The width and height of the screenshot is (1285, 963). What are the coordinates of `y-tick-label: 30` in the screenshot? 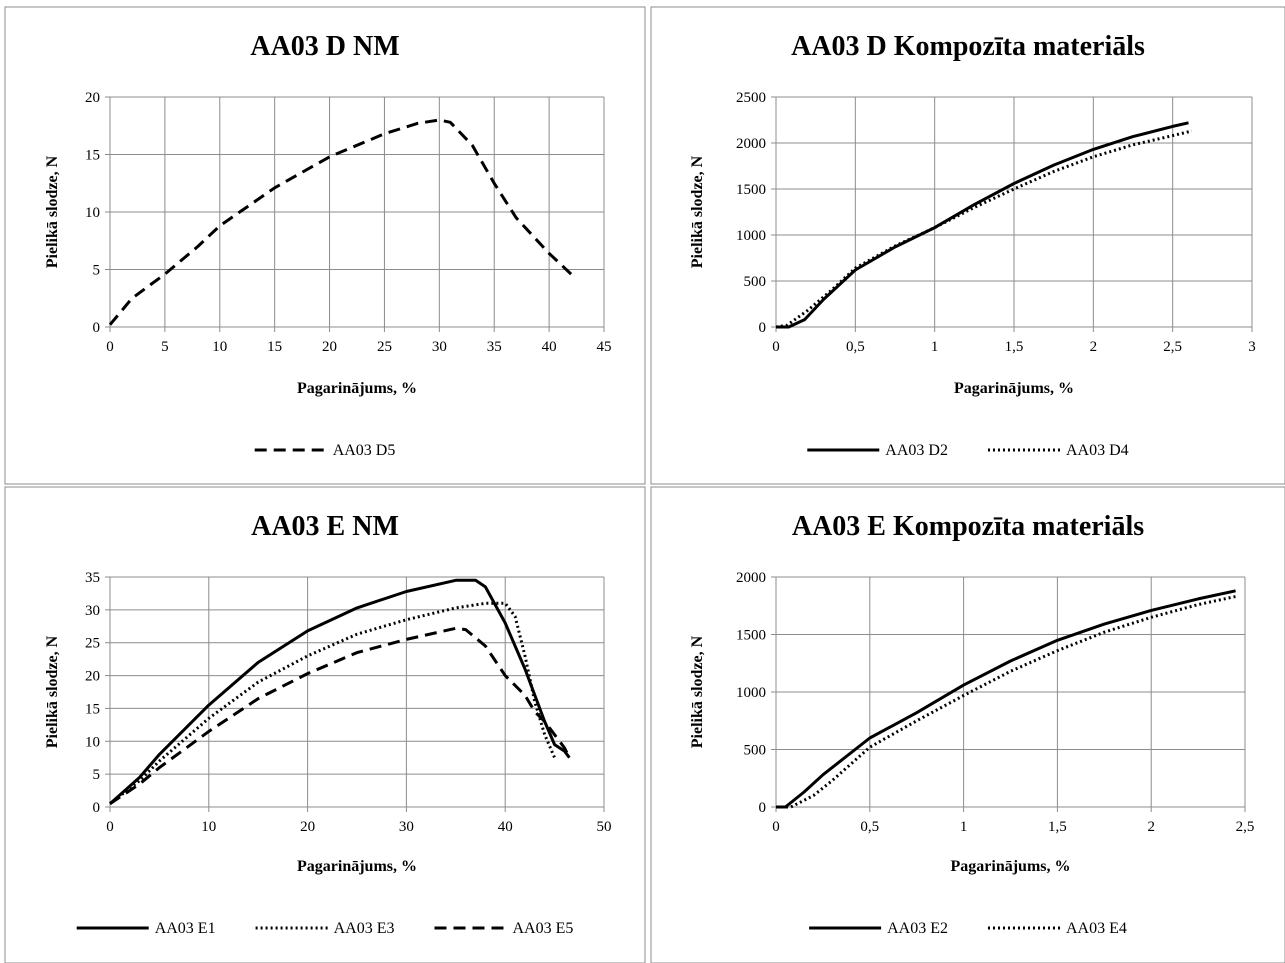 It's located at (92, 611).